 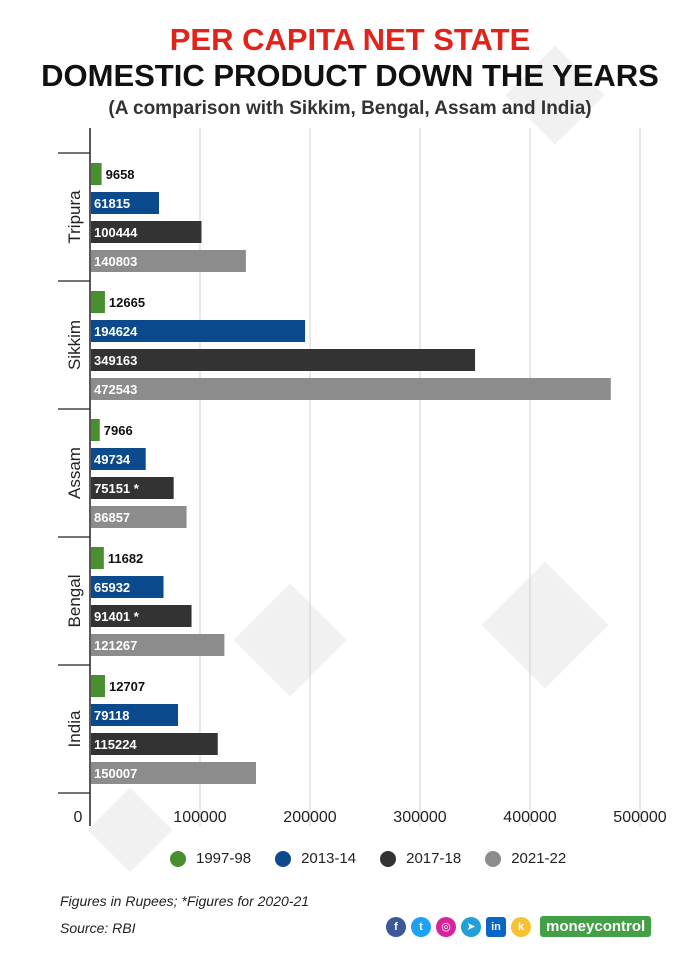 I want to click on data-label: 79118, so click(x=111, y=715).